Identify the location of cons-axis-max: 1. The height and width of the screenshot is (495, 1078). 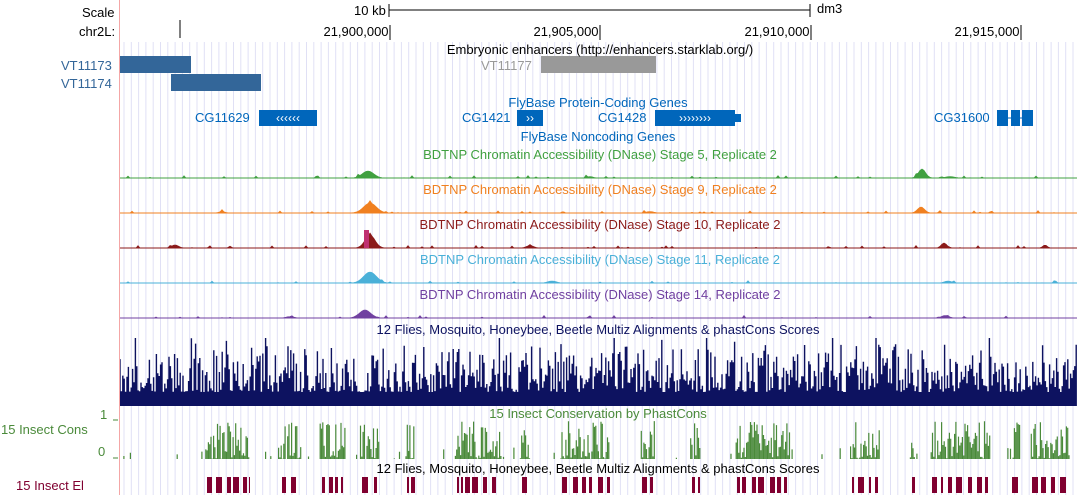
(104, 414).